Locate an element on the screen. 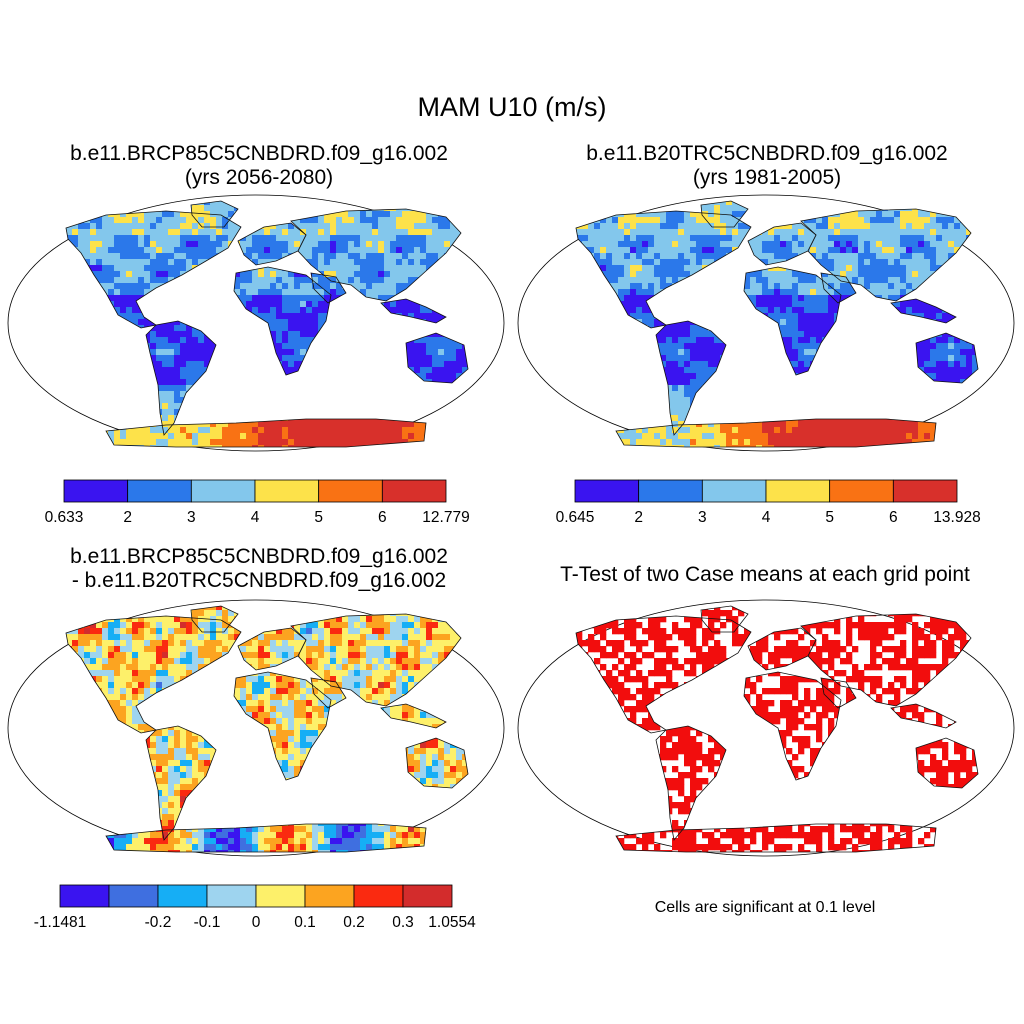  colorbar-label: 0.2 is located at coordinates (354, 922).